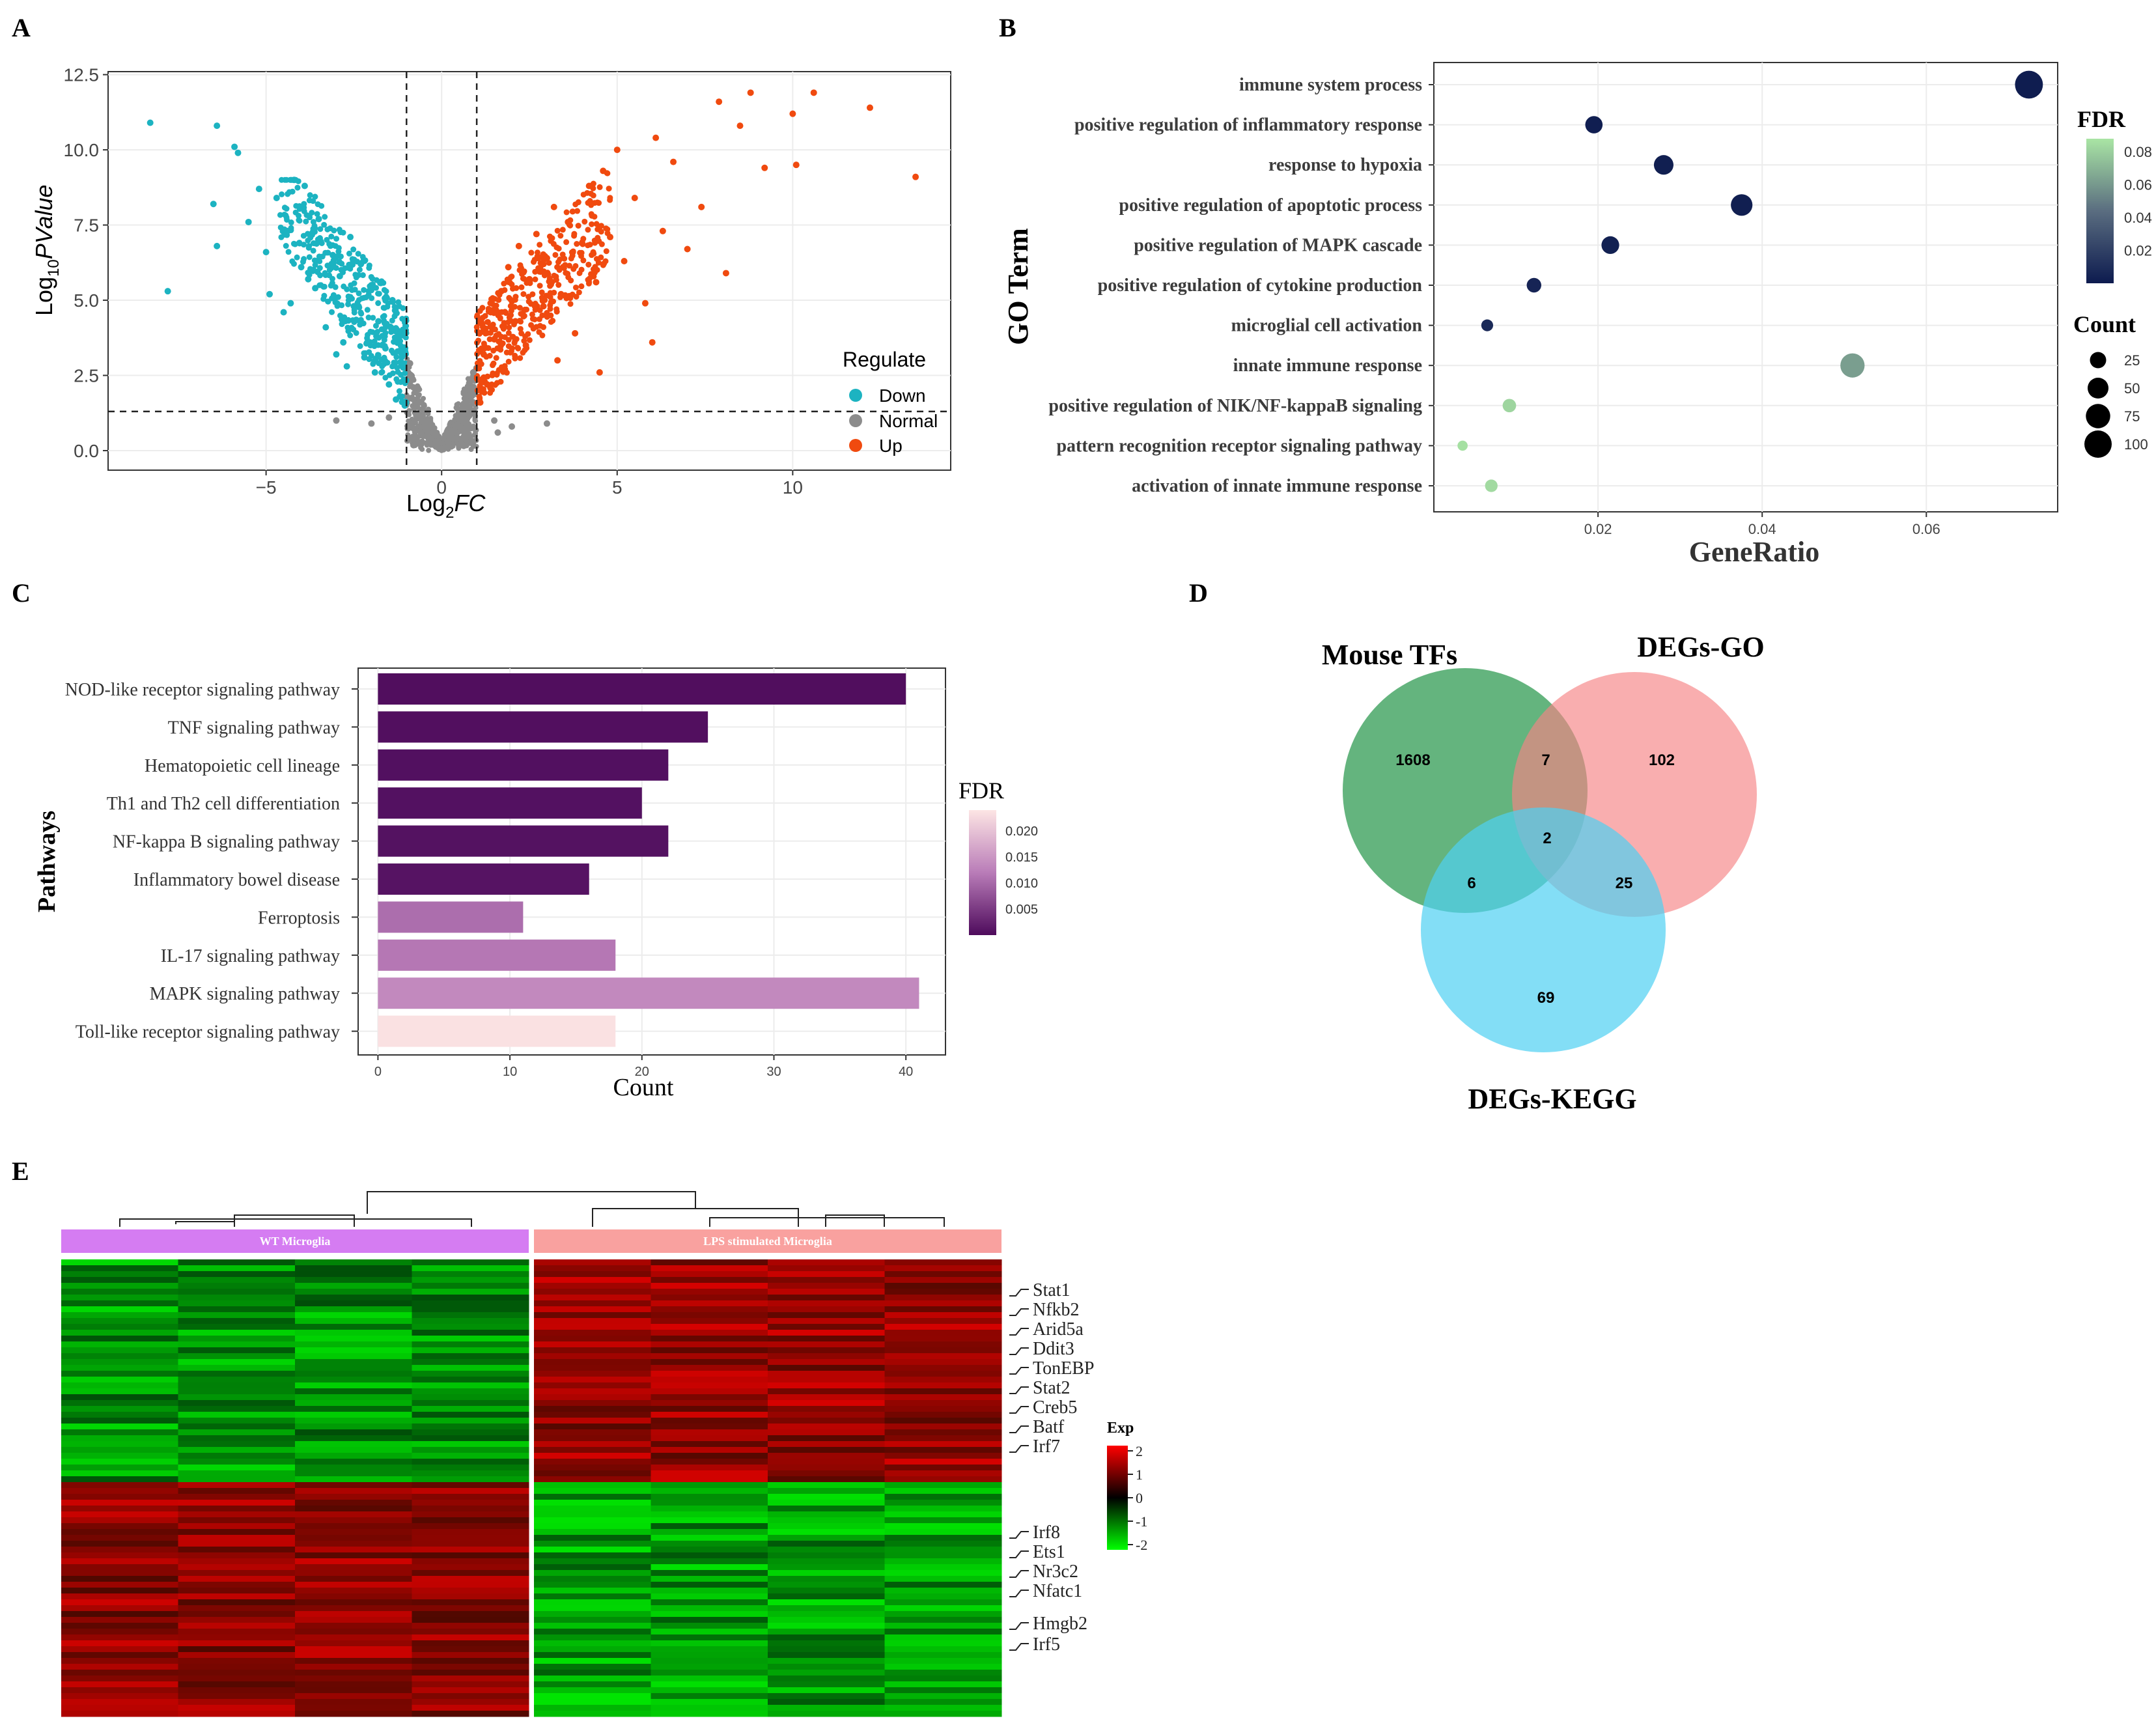 The image size is (2156, 1725). What do you see at coordinates (2138, 152) in the screenshot?
I see `go-fdr-tick-label: 0.08` at bounding box center [2138, 152].